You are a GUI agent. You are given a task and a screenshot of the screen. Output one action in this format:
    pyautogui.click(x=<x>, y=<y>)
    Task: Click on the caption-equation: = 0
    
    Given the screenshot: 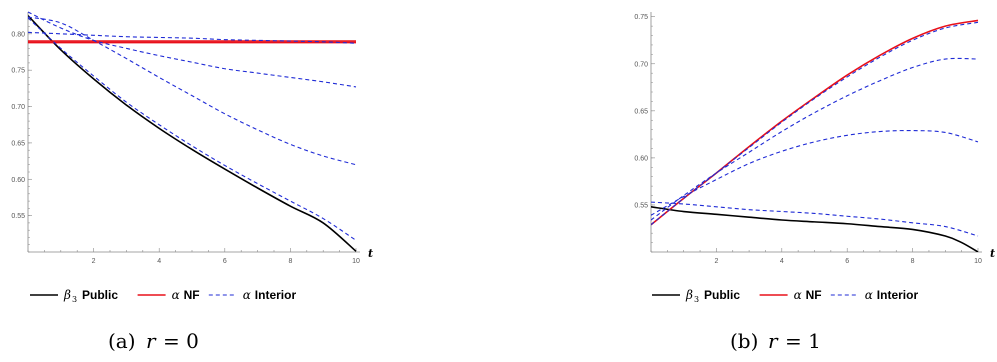 What is the action you would take?
    pyautogui.click(x=181, y=341)
    